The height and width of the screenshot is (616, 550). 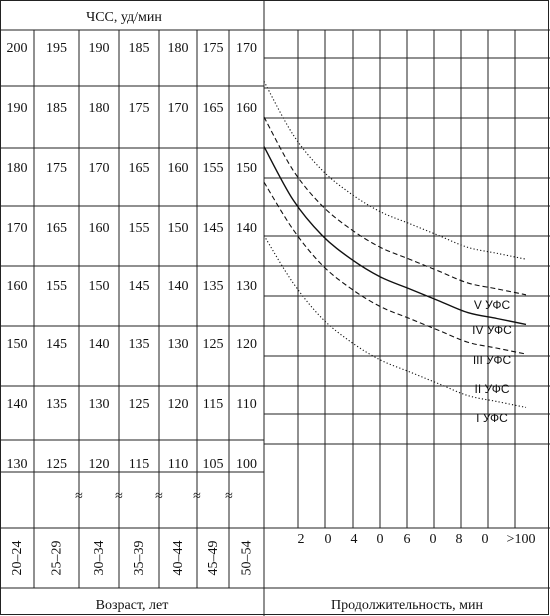 I want to click on curve-iv-уфс, so click(x=395, y=206).